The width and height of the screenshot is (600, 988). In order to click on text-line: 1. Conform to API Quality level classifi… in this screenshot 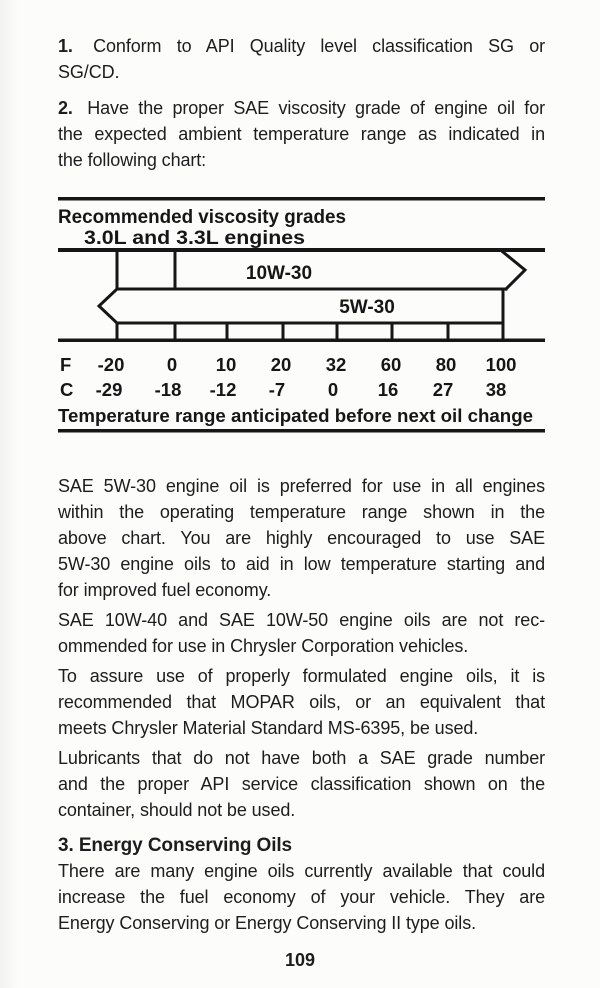, I will do `click(301, 46)`.